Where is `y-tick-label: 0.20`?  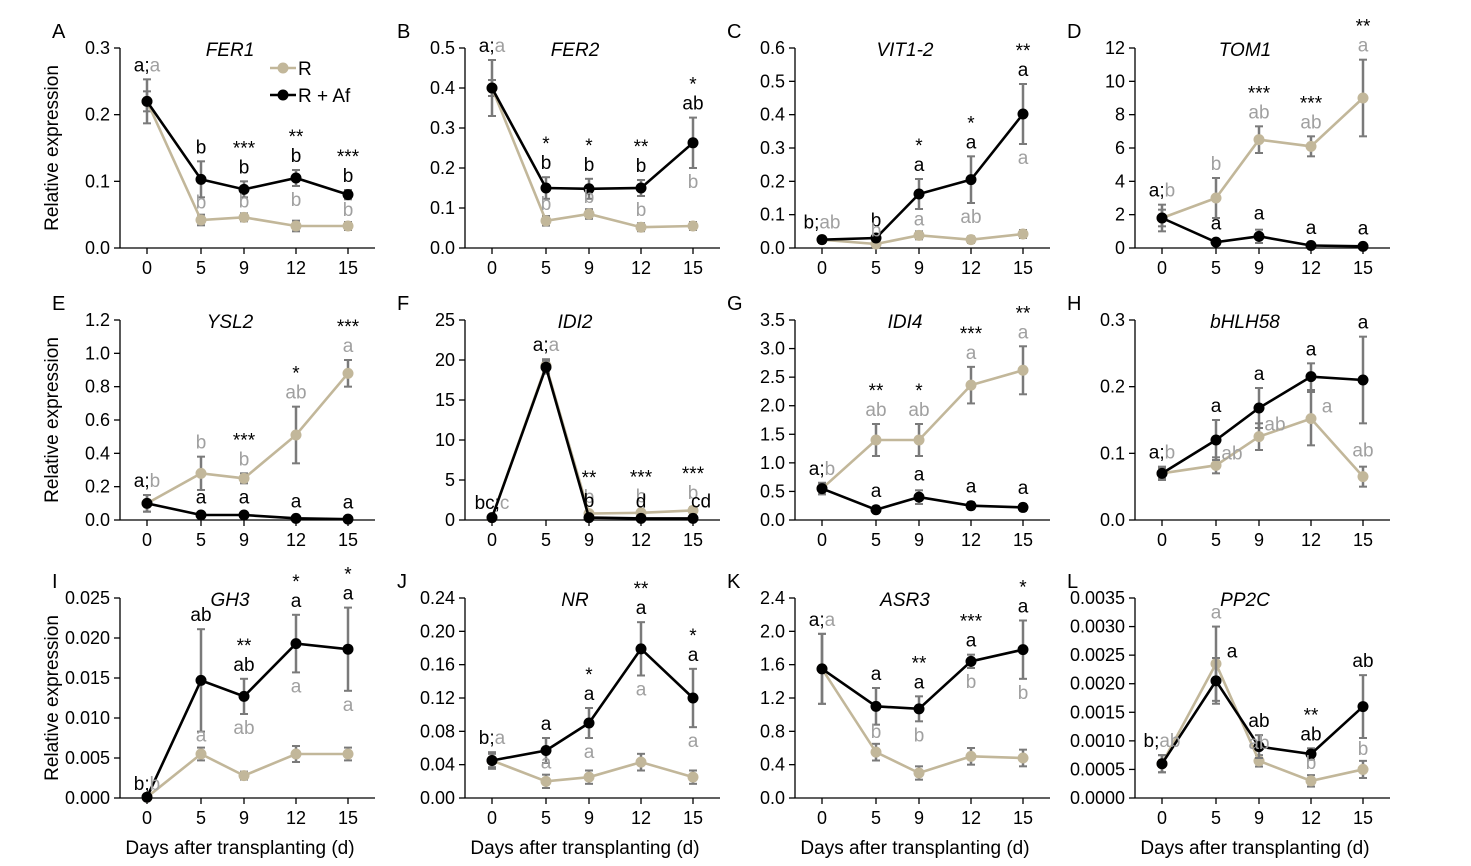 y-tick-label: 0.20 is located at coordinates (437, 631).